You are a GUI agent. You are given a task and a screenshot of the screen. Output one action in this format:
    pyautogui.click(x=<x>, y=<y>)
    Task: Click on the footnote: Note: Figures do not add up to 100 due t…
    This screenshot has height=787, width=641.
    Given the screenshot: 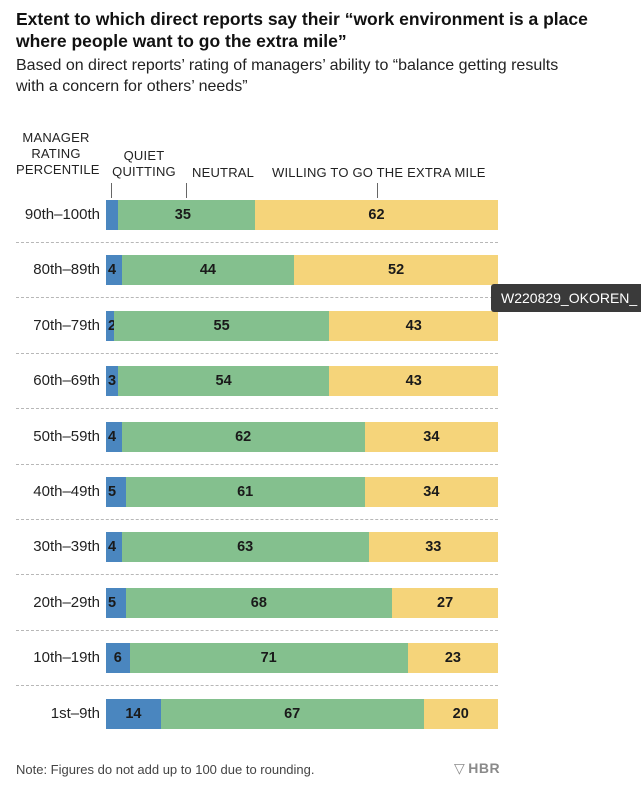 What is the action you would take?
    pyautogui.click(x=165, y=769)
    